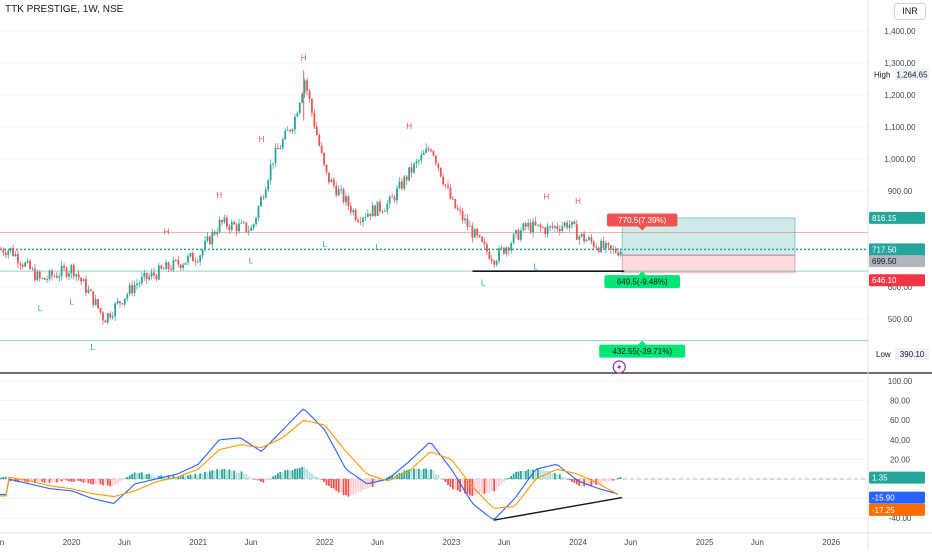 This screenshot has width=932, height=555. I want to click on lightning-glyph, so click(619, 367).